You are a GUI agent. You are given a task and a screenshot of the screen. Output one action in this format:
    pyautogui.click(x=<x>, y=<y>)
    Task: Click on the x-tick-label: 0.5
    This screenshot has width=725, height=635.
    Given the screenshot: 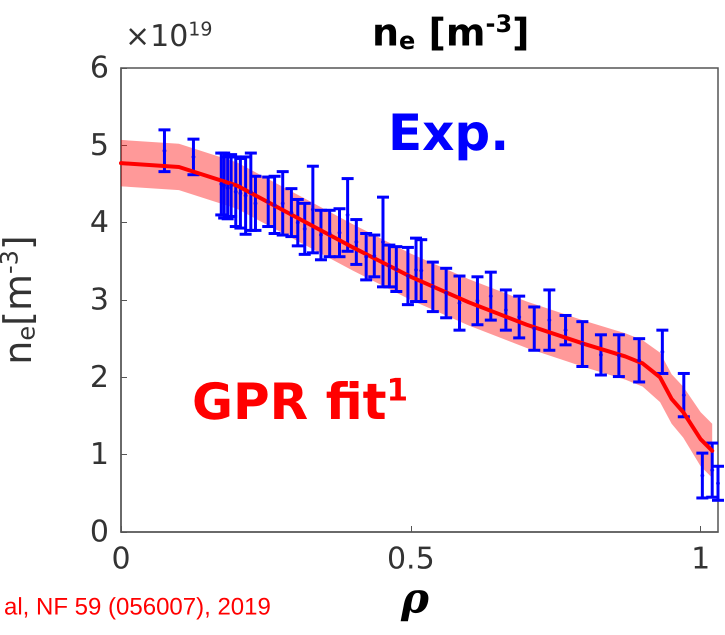 What is the action you would take?
    pyautogui.click(x=410, y=559)
    